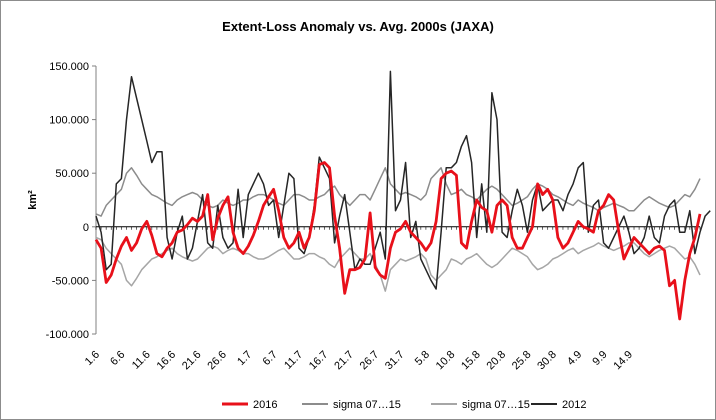 The image size is (716, 420). Describe the element at coordinates (141, 360) in the screenshot. I see `x-tick-label: 11.6` at that location.